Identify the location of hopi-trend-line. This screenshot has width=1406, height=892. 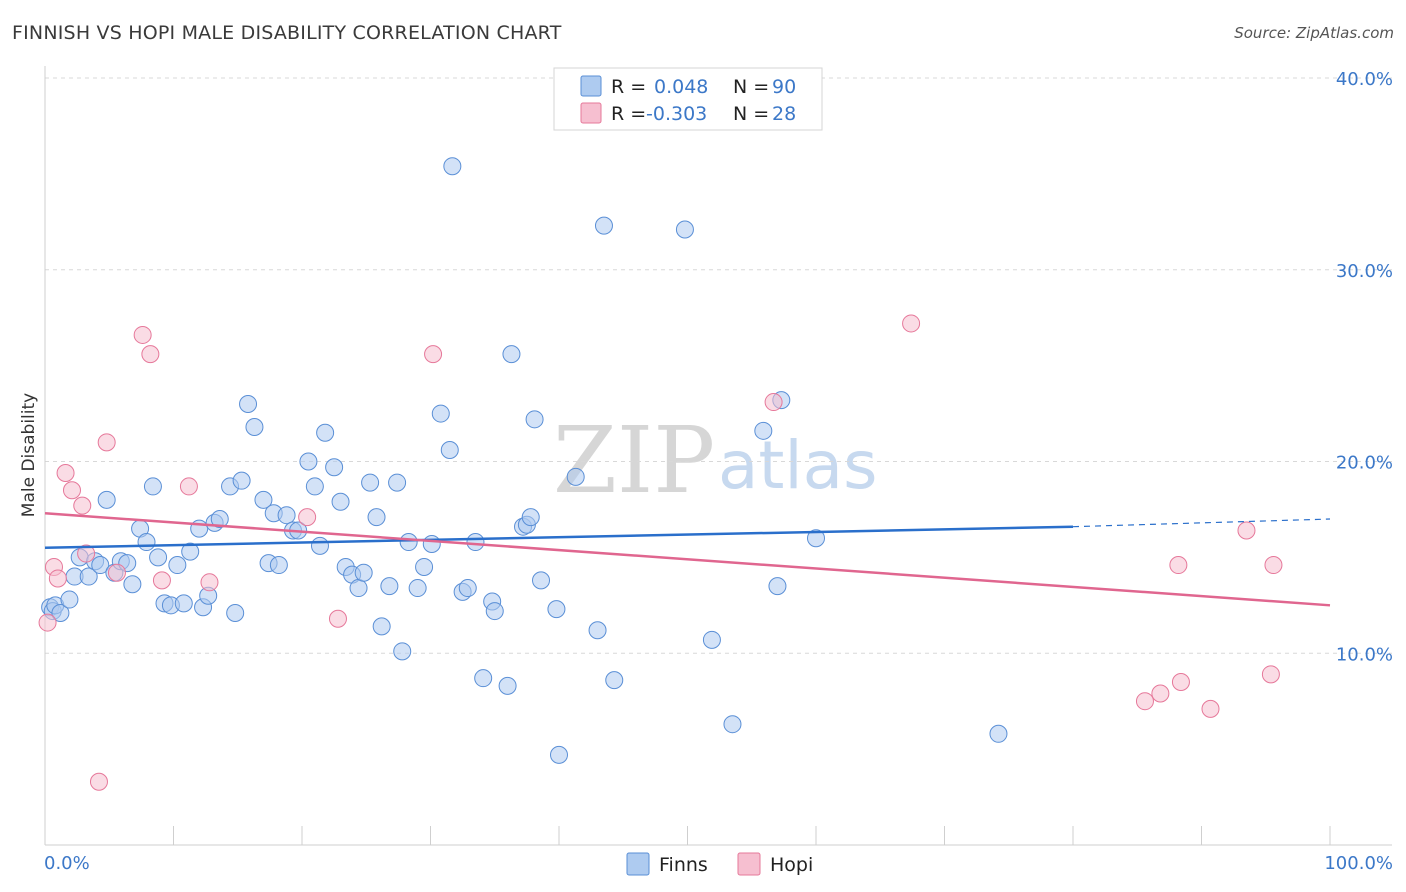
(687, 559).